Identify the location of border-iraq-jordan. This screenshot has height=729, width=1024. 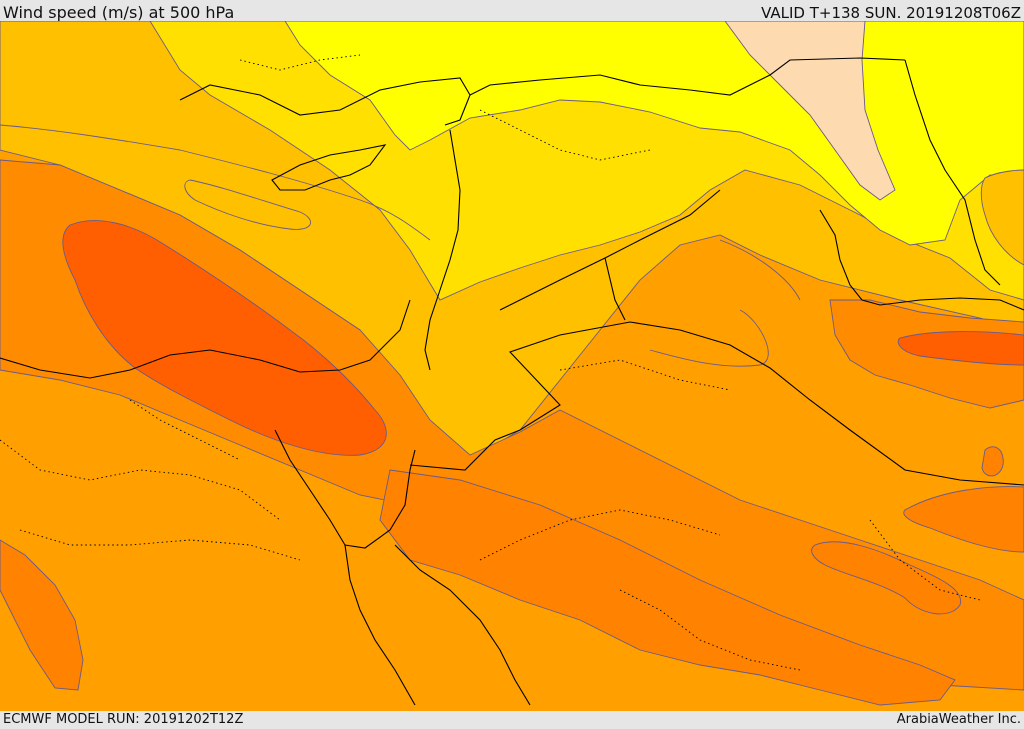
(615, 289).